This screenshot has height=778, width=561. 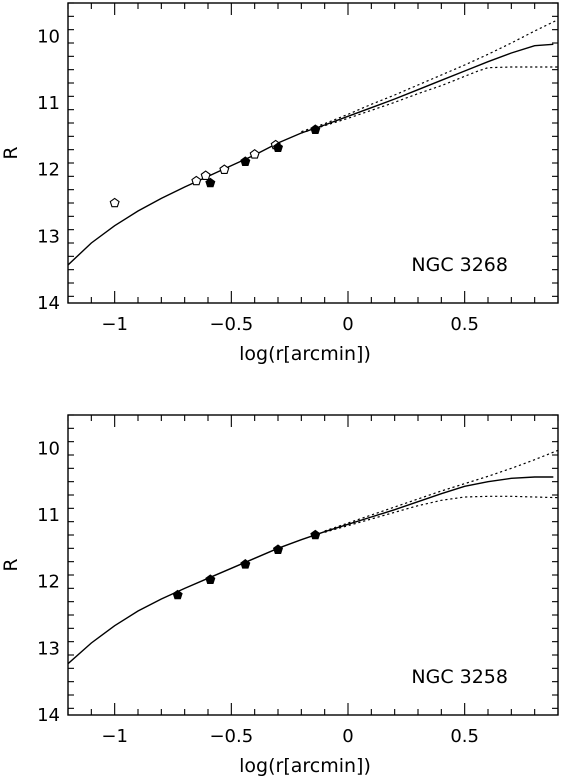 I want to click on galaxy-label: NGC 3268, so click(x=459, y=265).